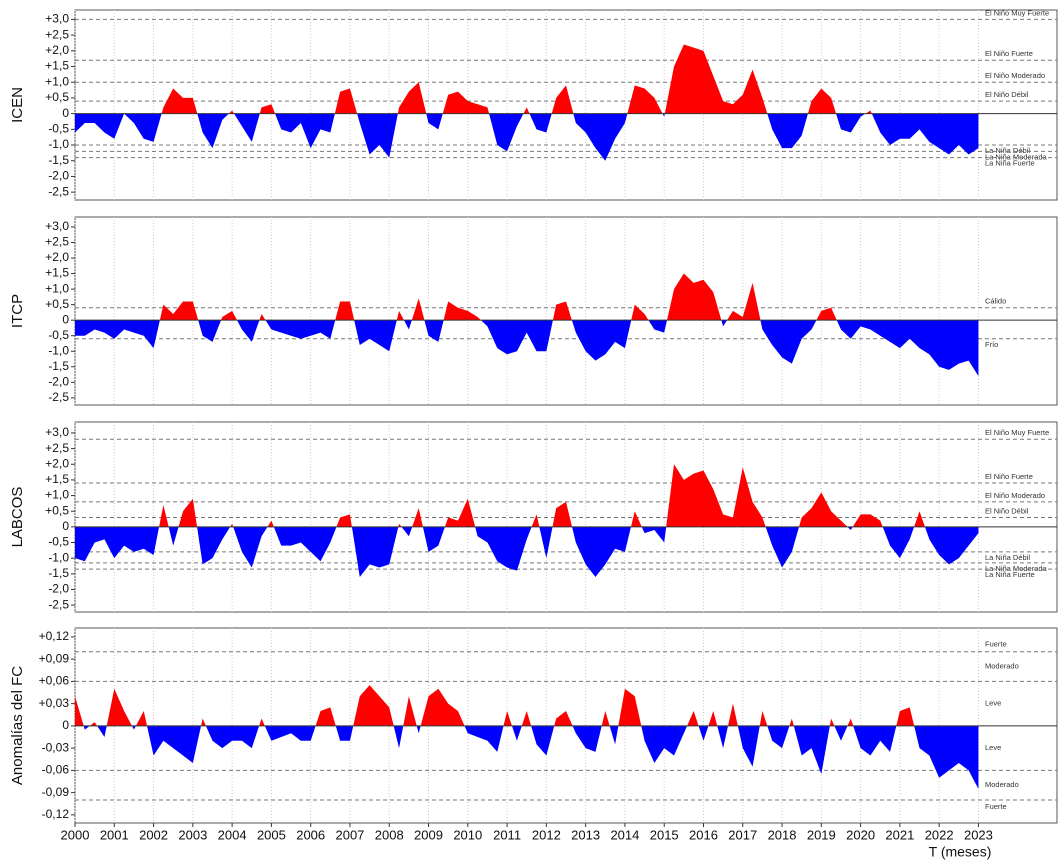  Describe the element at coordinates (939, 834) in the screenshot. I see `x-tick-label: 2022` at that location.